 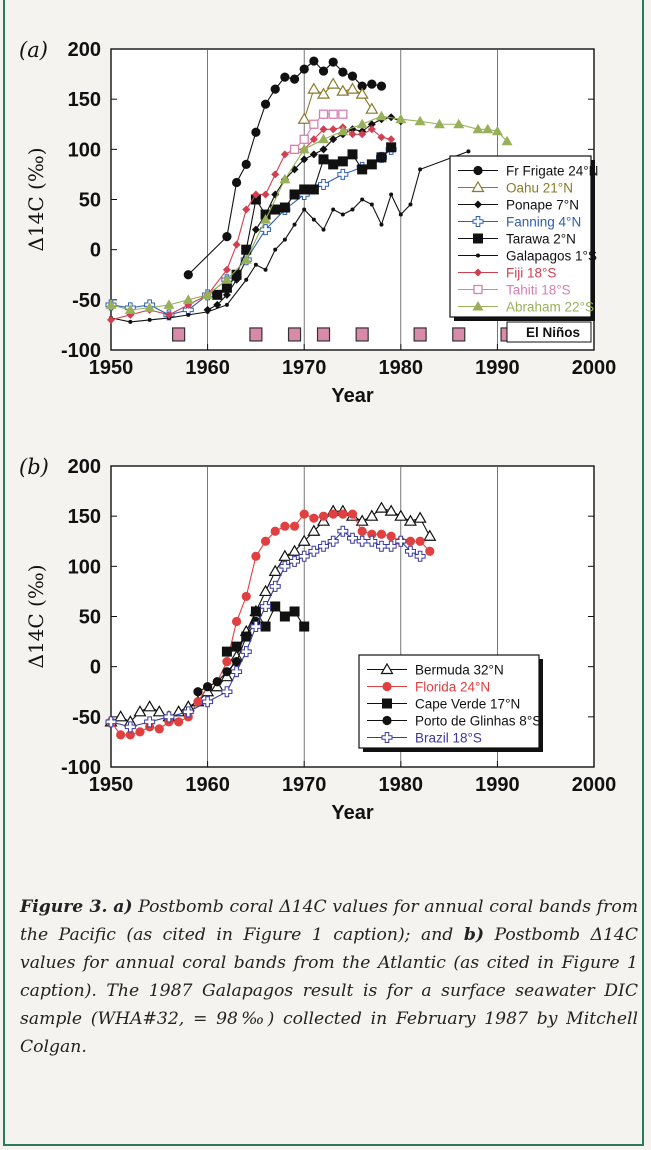 What do you see at coordinates (594, 368) in the screenshot?
I see `x-tick-label: 2000` at bounding box center [594, 368].